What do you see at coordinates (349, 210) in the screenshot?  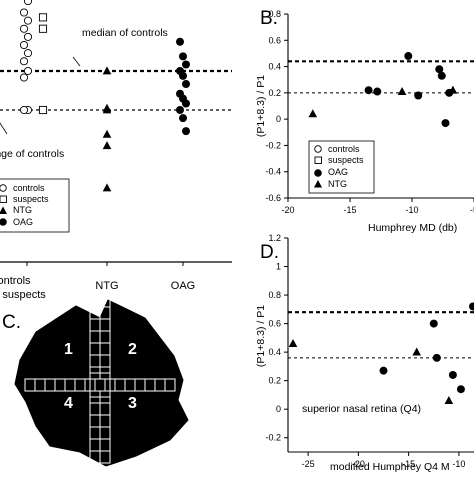 I see `panel-b-x-tick-label: -15` at bounding box center [349, 210].